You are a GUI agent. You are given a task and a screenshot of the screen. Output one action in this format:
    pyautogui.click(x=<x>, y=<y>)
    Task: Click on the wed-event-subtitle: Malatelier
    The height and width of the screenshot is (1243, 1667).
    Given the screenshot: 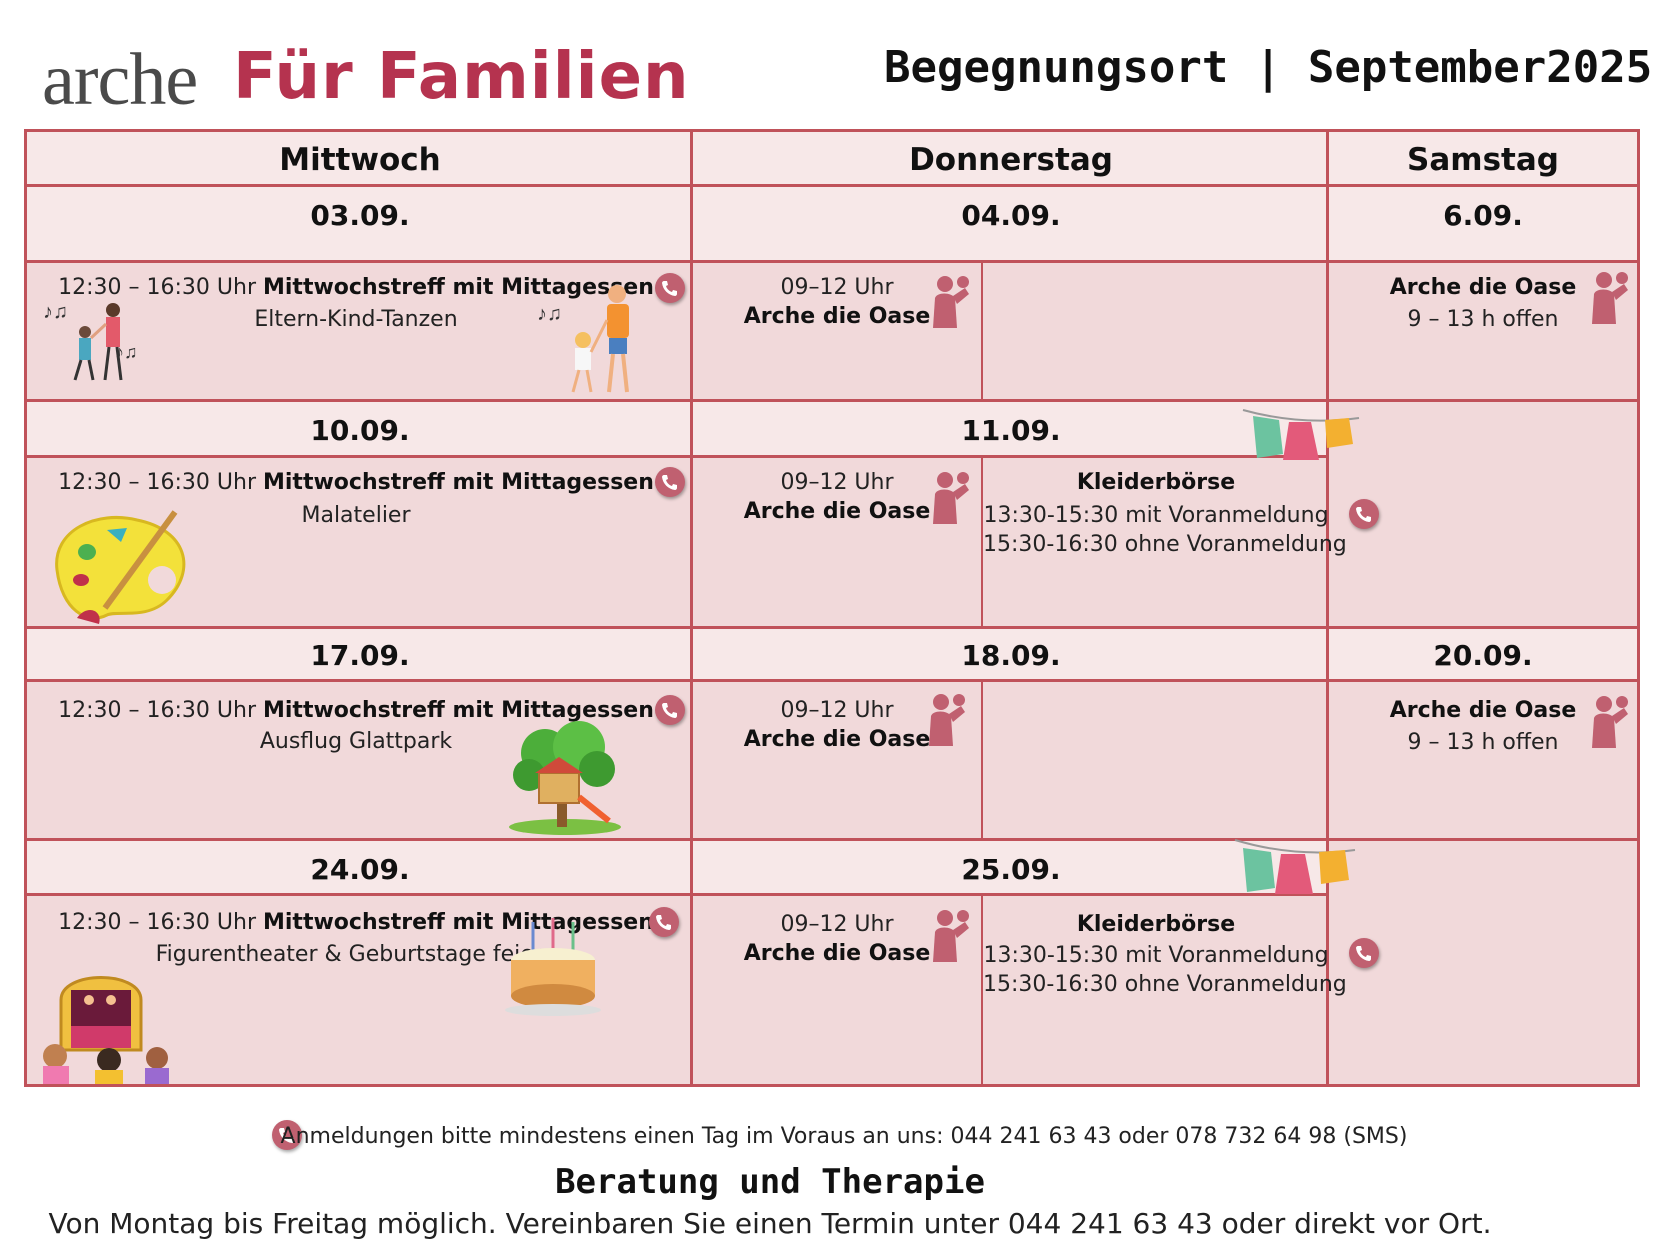 What is the action you would take?
    pyautogui.click(x=356, y=515)
    